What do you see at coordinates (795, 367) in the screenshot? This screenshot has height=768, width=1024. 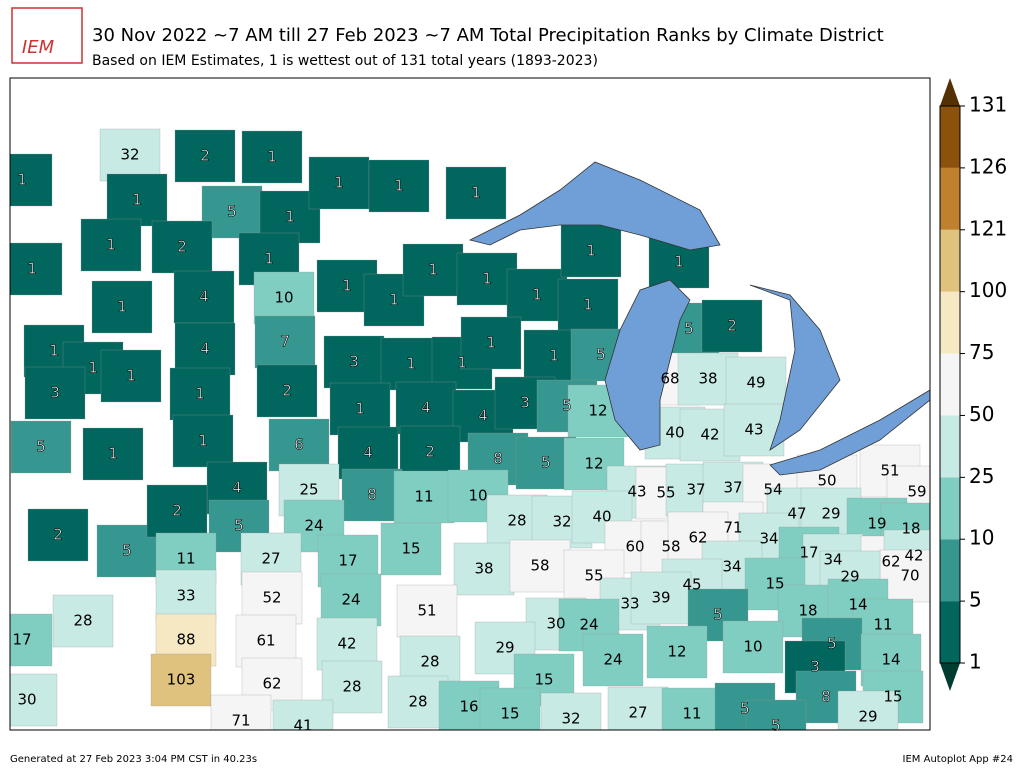 I see `lake` at bounding box center [795, 367].